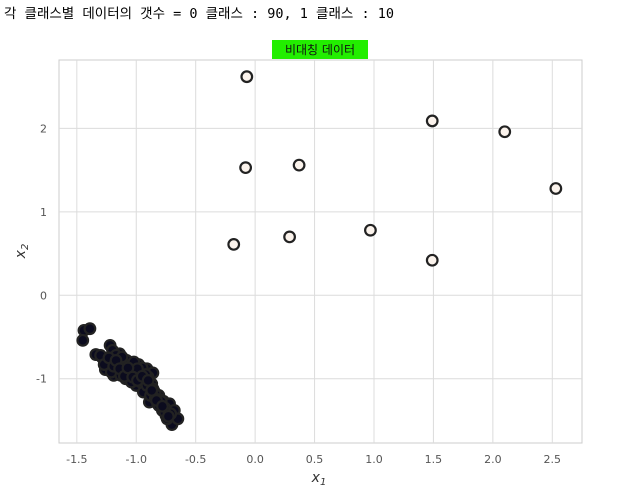 Image resolution: width=625 pixels, height=495 pixels. What do you see at coordinates (43, 128) in the screenshot?
I see `y-tick-label: 2` at bounding box center [43, 128].